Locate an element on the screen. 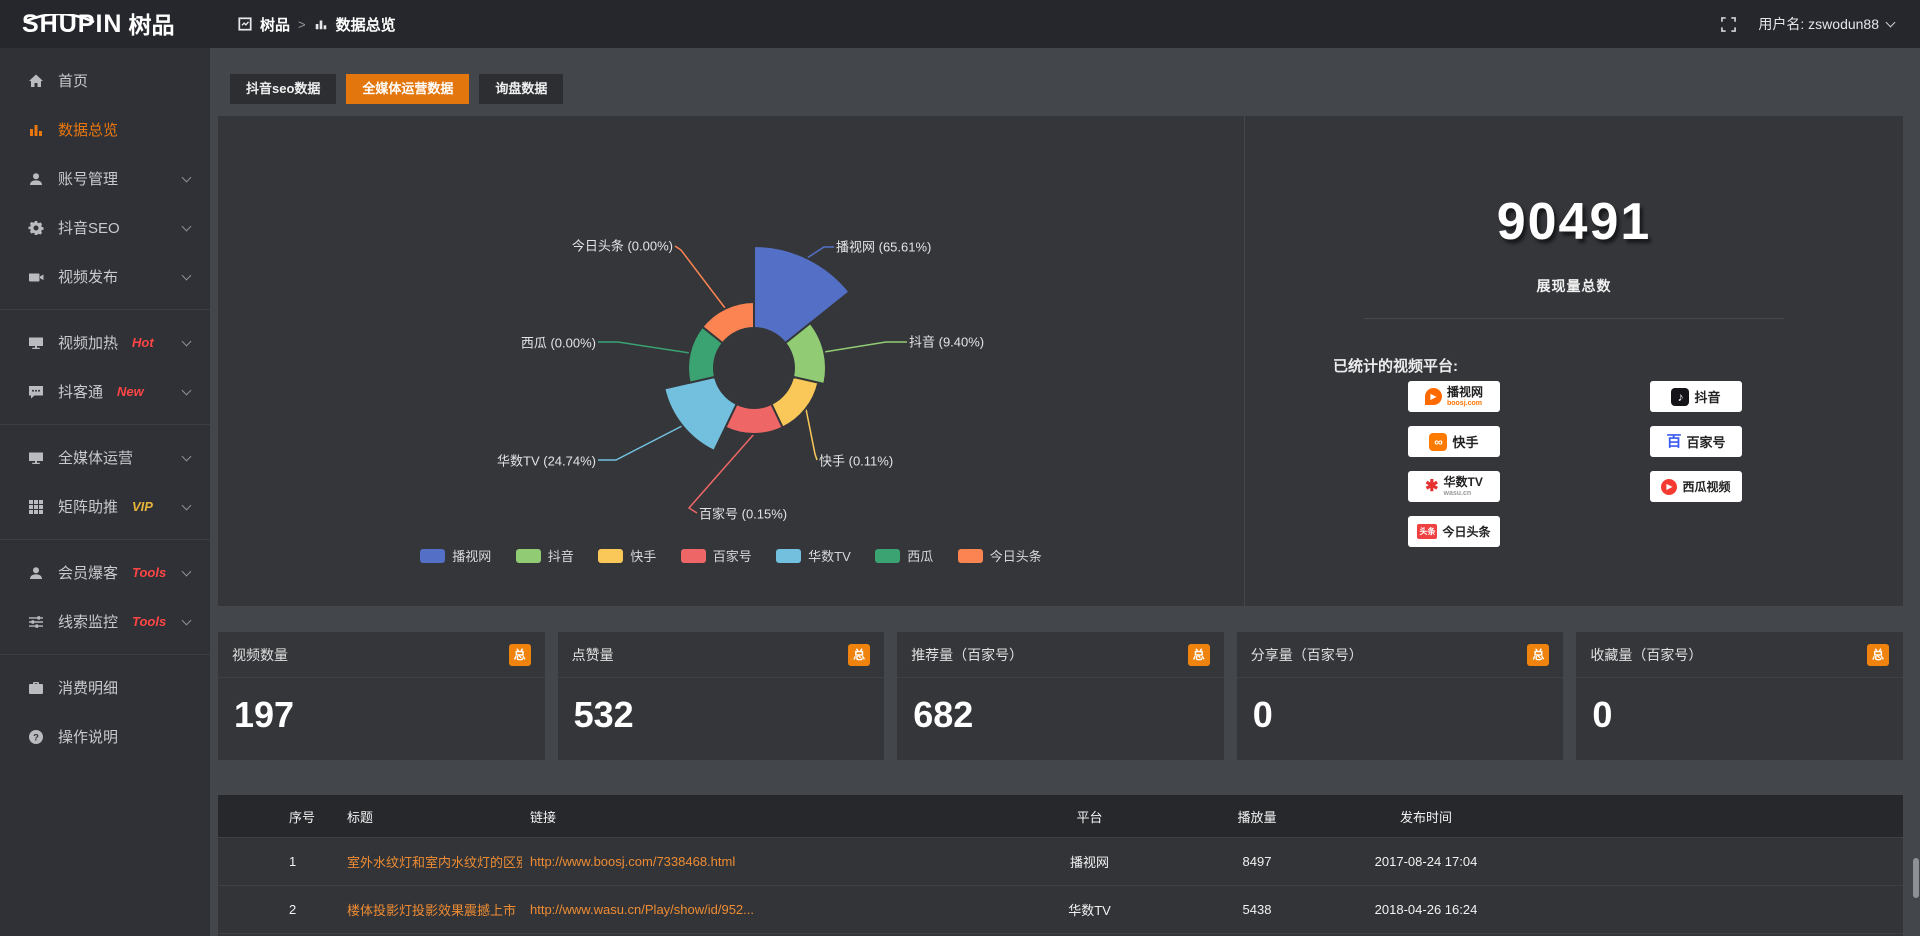 The width and height of the screenshot is (1920, 936). cell-link: http://www.boosj.com/7338468.html is located at coordinates (633, 861).